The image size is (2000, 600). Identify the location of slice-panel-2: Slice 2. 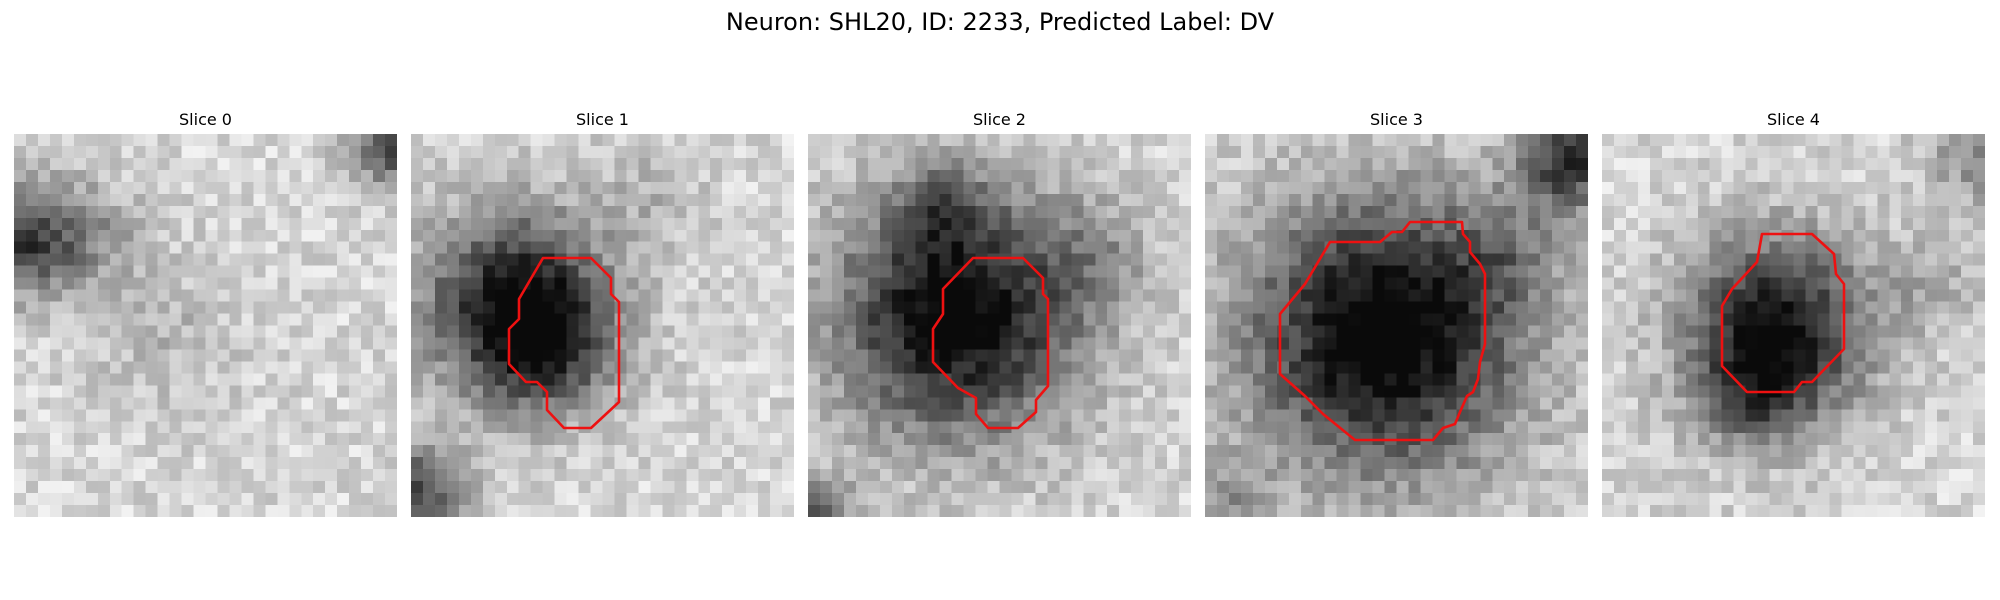
(999, 313).